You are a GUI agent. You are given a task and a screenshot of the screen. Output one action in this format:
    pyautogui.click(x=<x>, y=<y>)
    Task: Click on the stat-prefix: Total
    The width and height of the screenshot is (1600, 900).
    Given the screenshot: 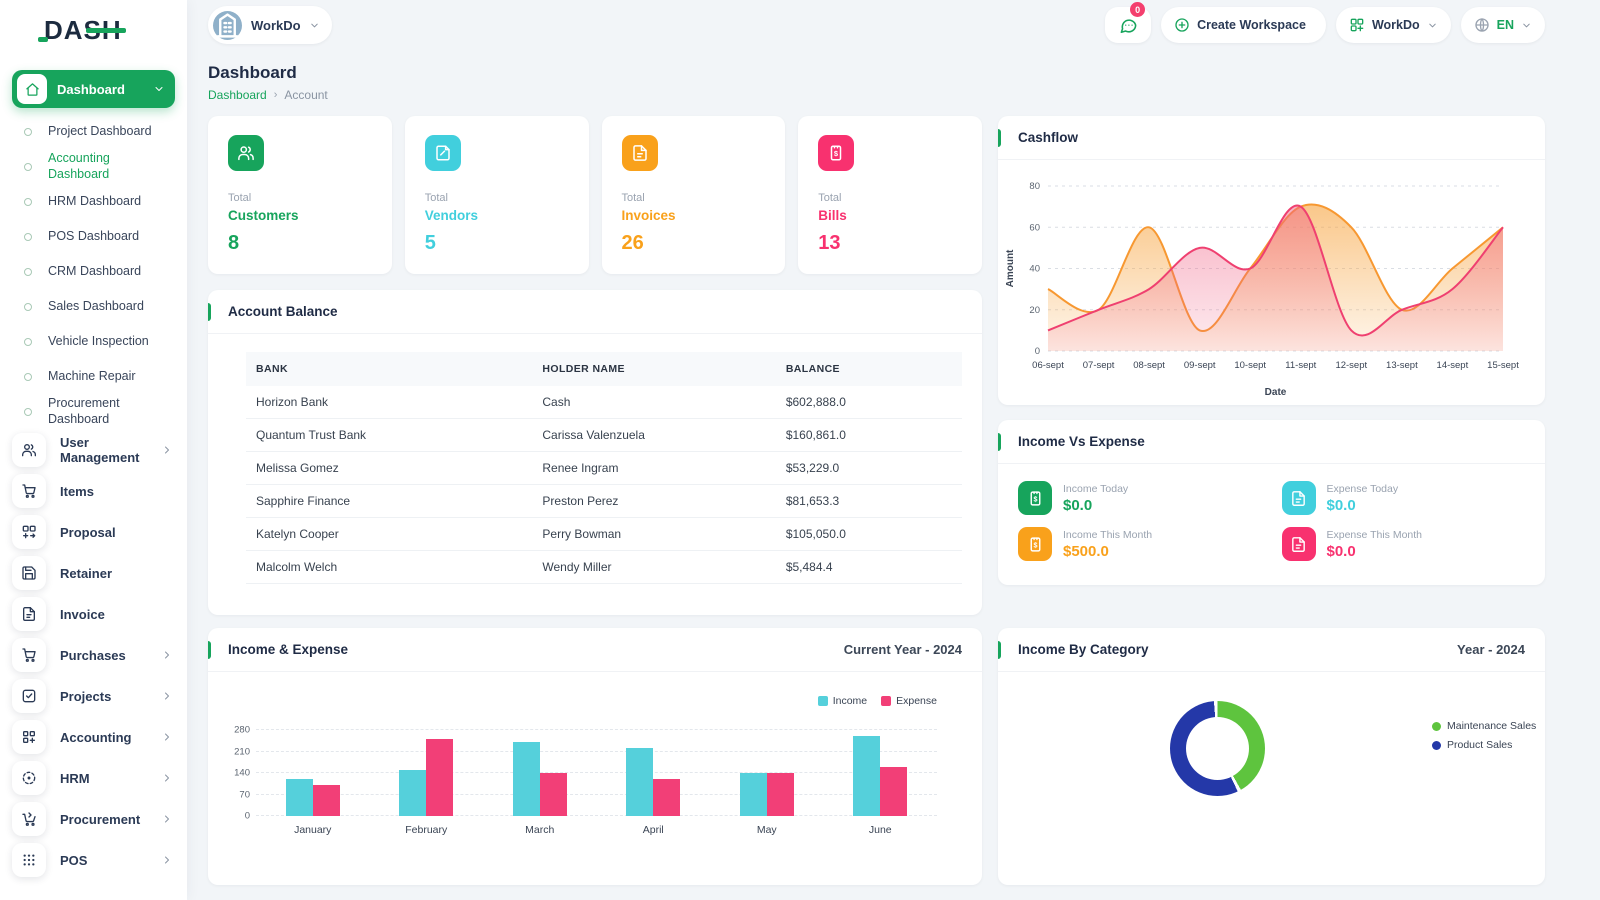 What is the action you would take?
    pyautogui.click(x=830, y=198)
    